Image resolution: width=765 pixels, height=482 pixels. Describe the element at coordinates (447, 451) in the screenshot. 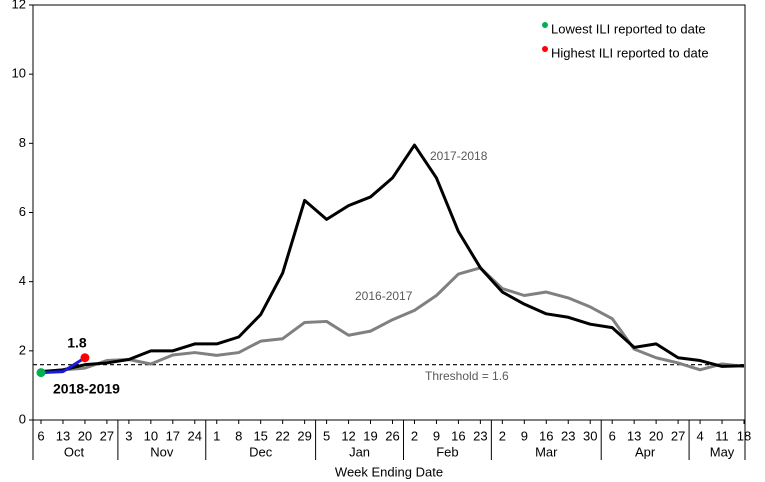

I see `month-label: Feb` at that location.